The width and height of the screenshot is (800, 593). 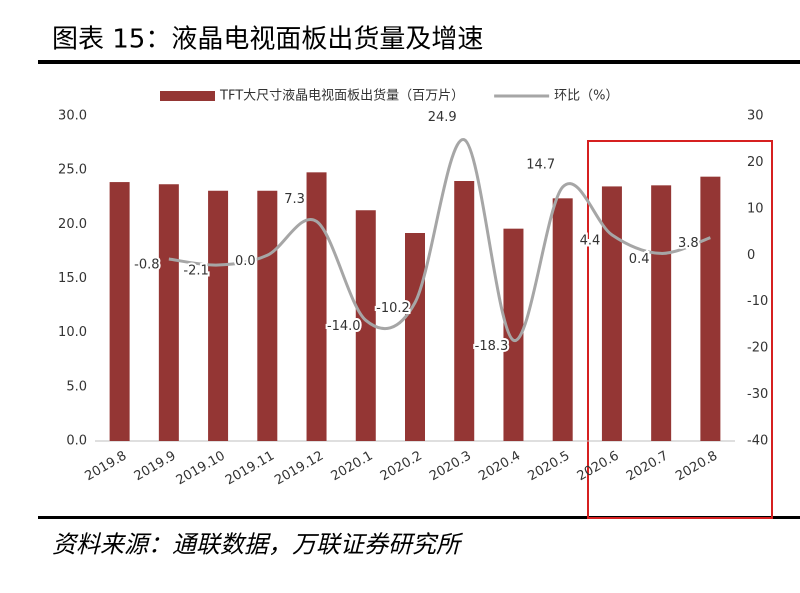 What do you see at coordinates (598, 467) in the screenshot?
I see `x-tick-label: 2020.6` at bounding box center [598, 467].